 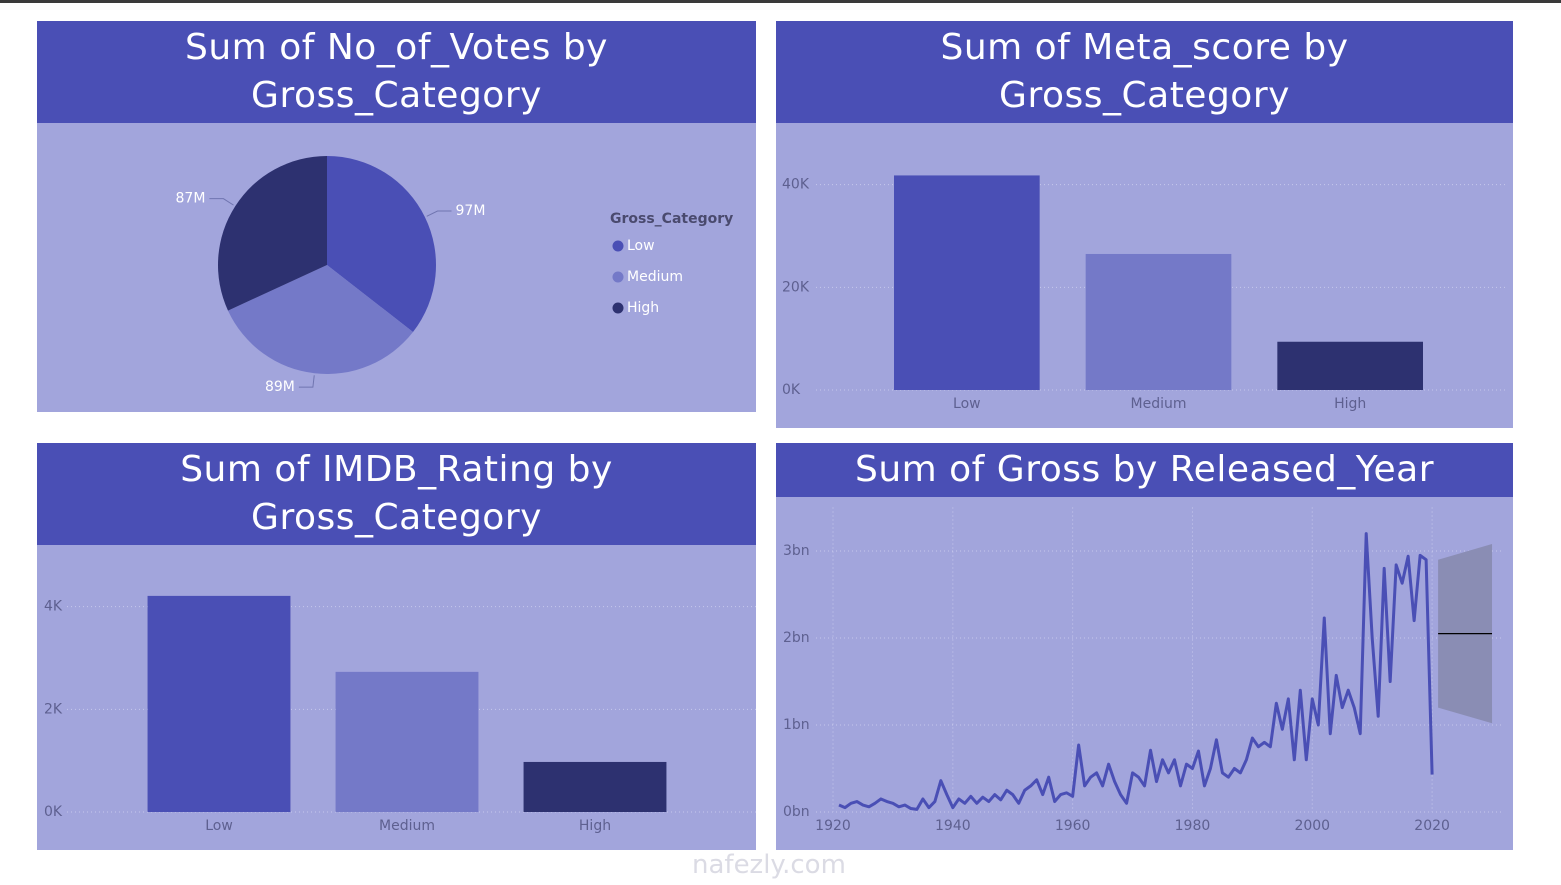 I want to click on y-tick-label: 3bn, so click(x=796, y=551).